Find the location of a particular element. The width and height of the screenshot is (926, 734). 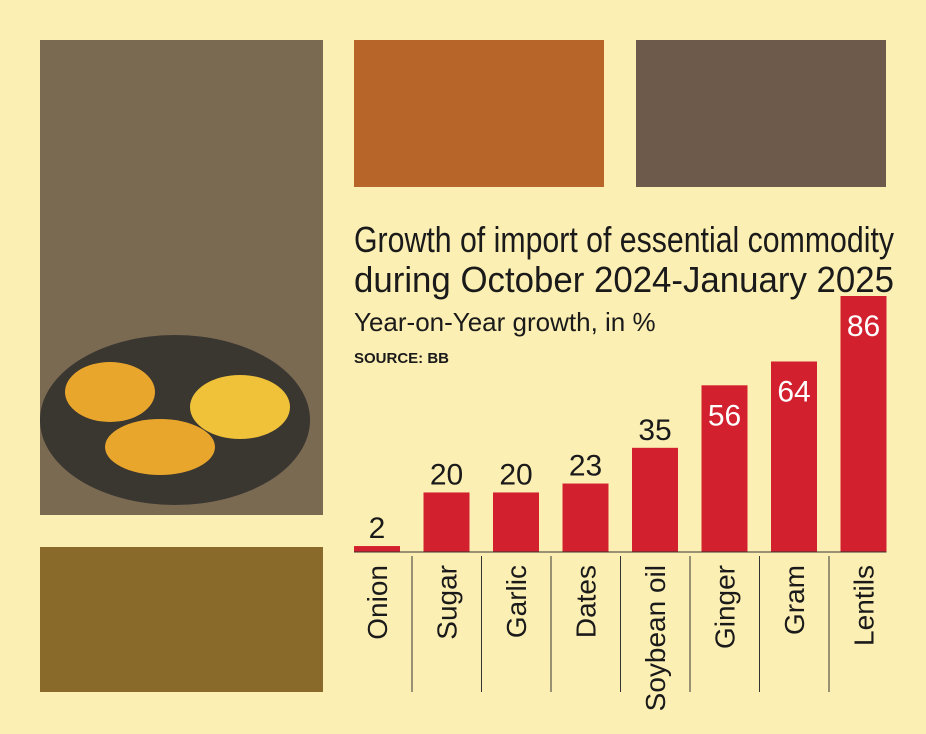

chart-title: Growth of import of essential commodity is located at coordinates (624, 239).